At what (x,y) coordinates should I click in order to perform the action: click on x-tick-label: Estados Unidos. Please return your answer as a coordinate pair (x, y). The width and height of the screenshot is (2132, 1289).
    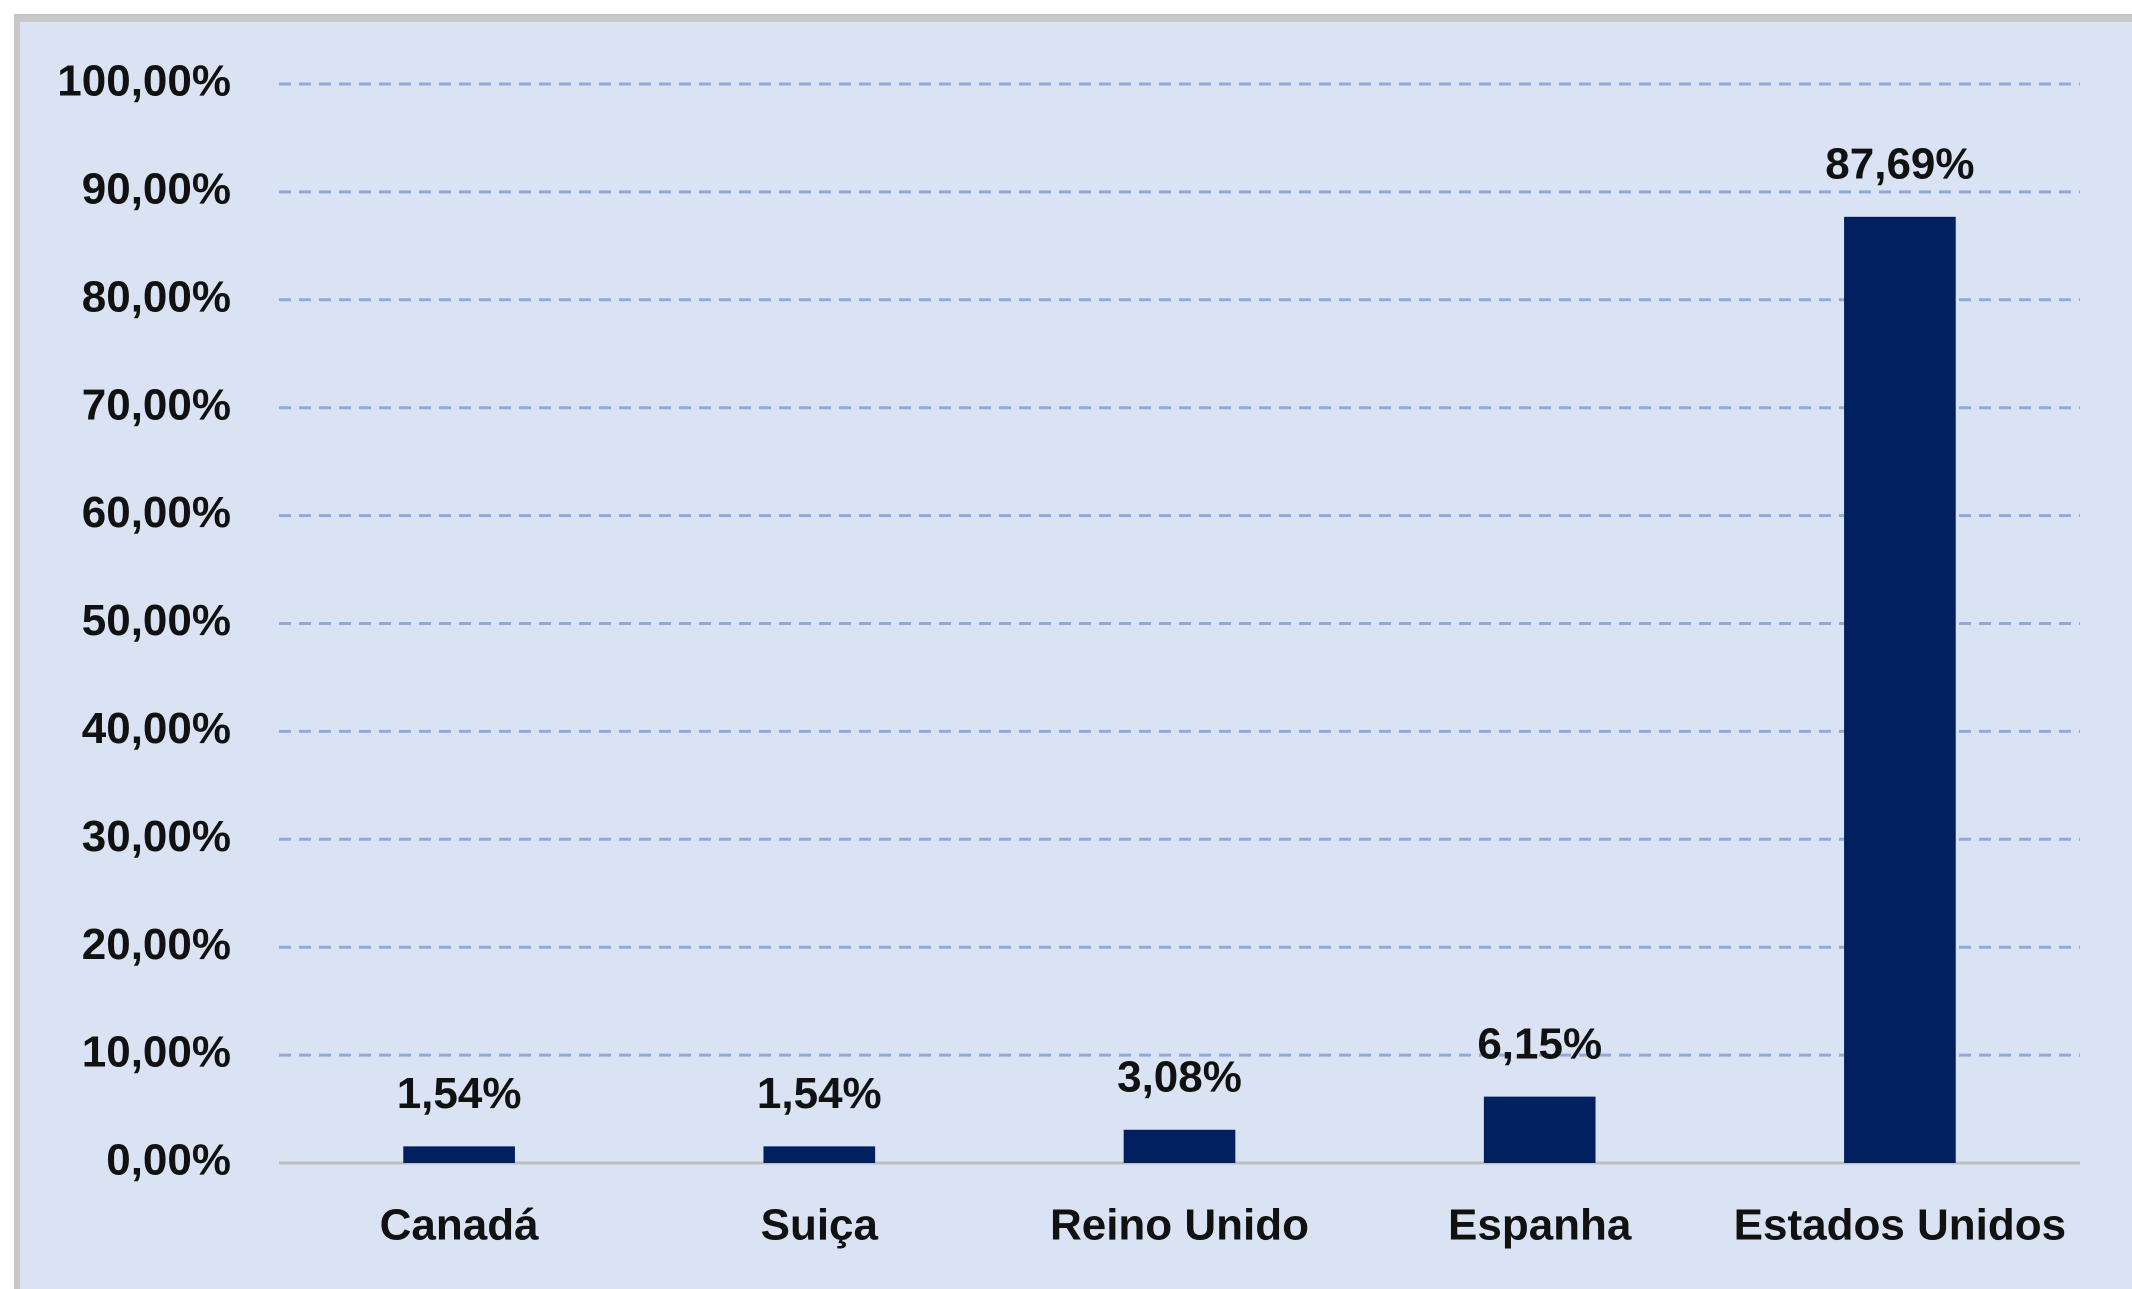
    Looking at the image, I should click on (1900, 1225).